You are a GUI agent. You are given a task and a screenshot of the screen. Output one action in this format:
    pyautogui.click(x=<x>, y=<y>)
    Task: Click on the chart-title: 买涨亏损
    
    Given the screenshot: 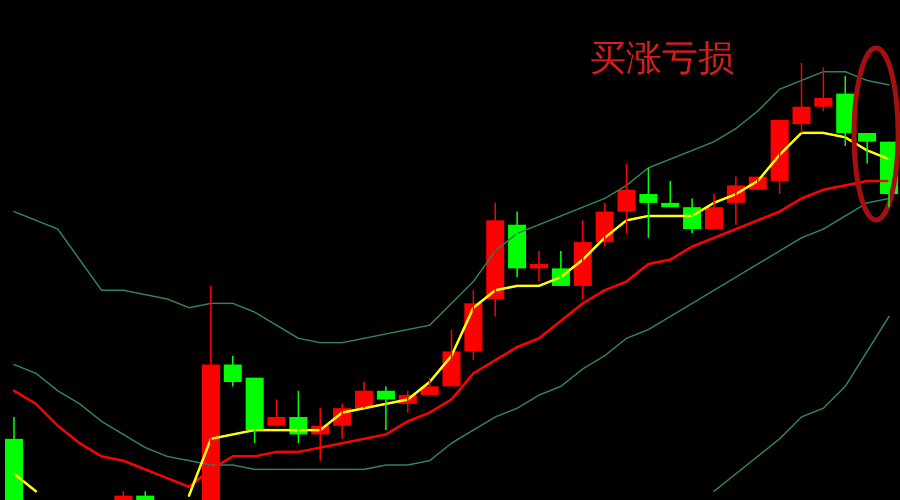 What is the action you would take?
    pyautogui.click(x=662, y=58)
    